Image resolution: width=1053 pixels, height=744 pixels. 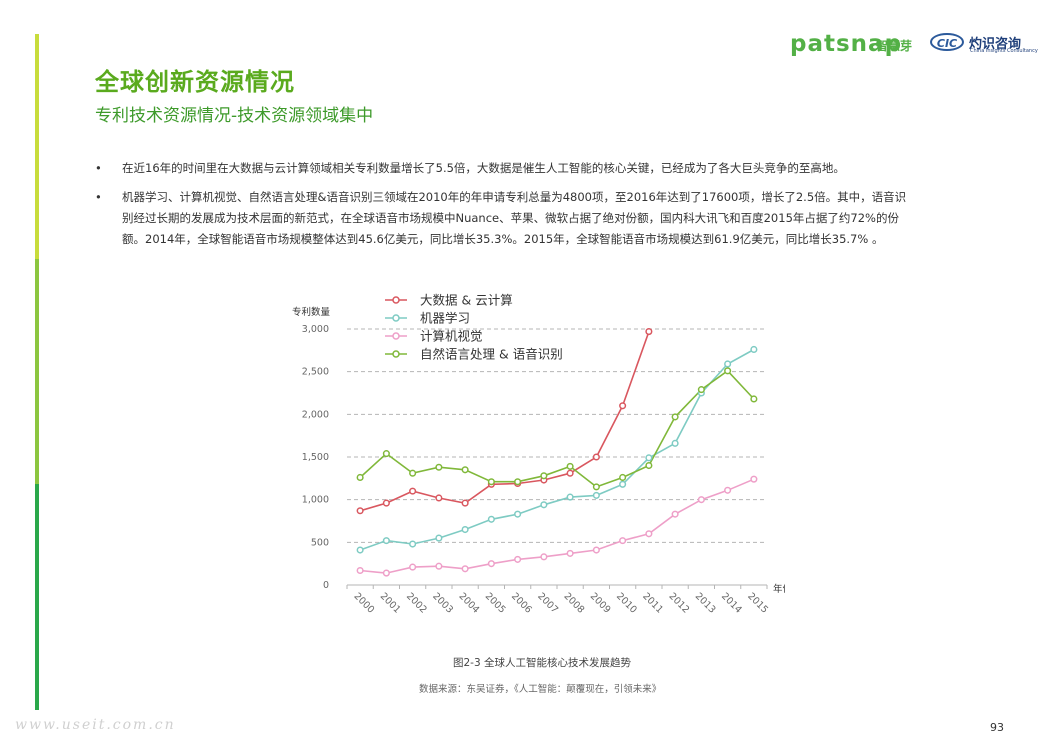 I want to click on x-tick-label: 2000, so click(x=363, y=603).